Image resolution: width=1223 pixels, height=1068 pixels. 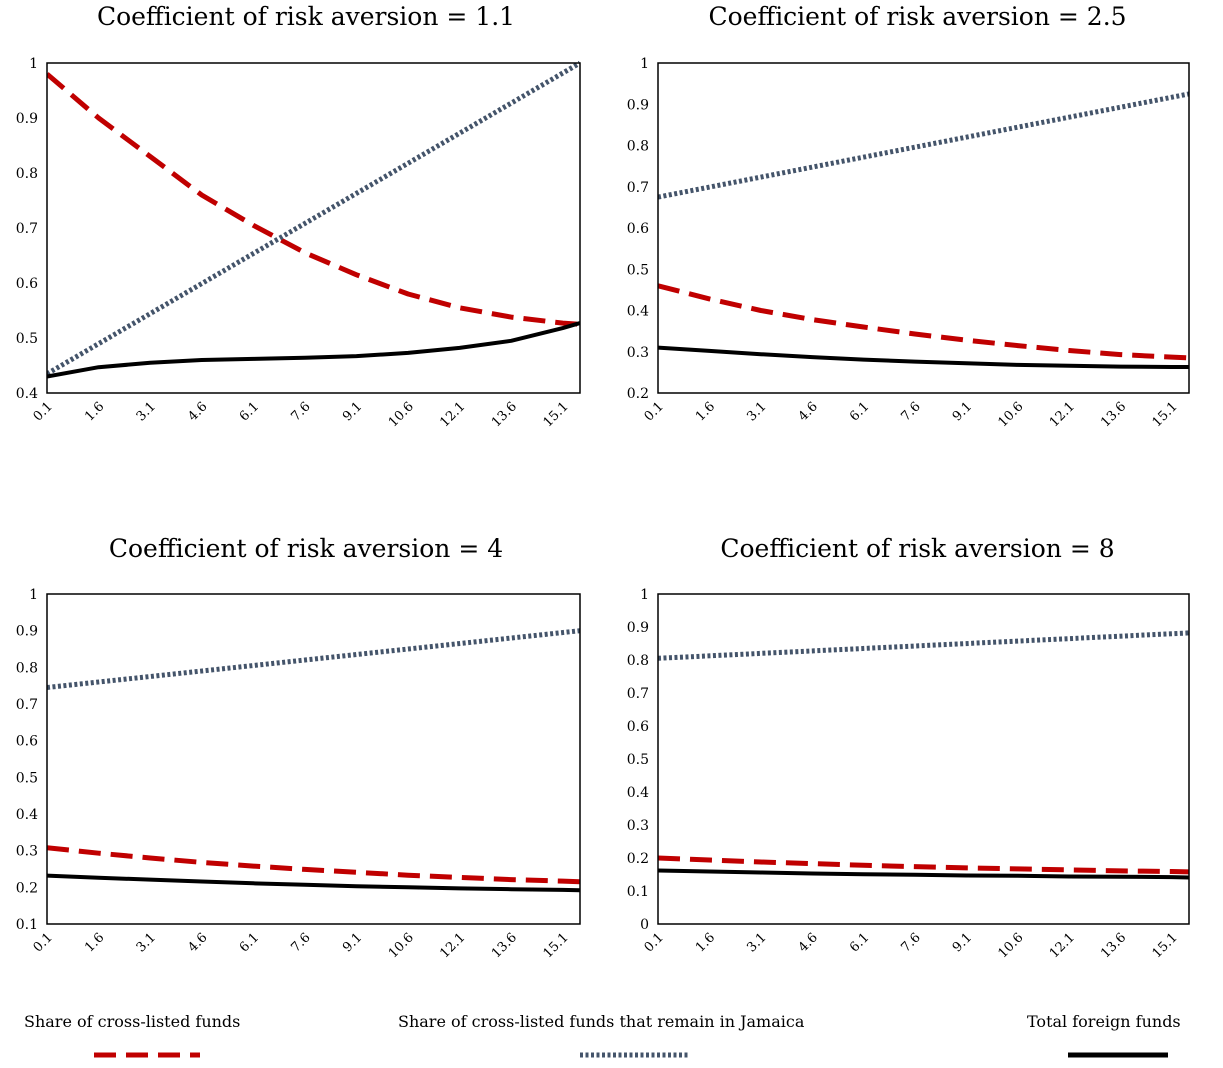 I want to click on chart-title: Coefficient of risk aversion = 4, so click(x=306, y=548).